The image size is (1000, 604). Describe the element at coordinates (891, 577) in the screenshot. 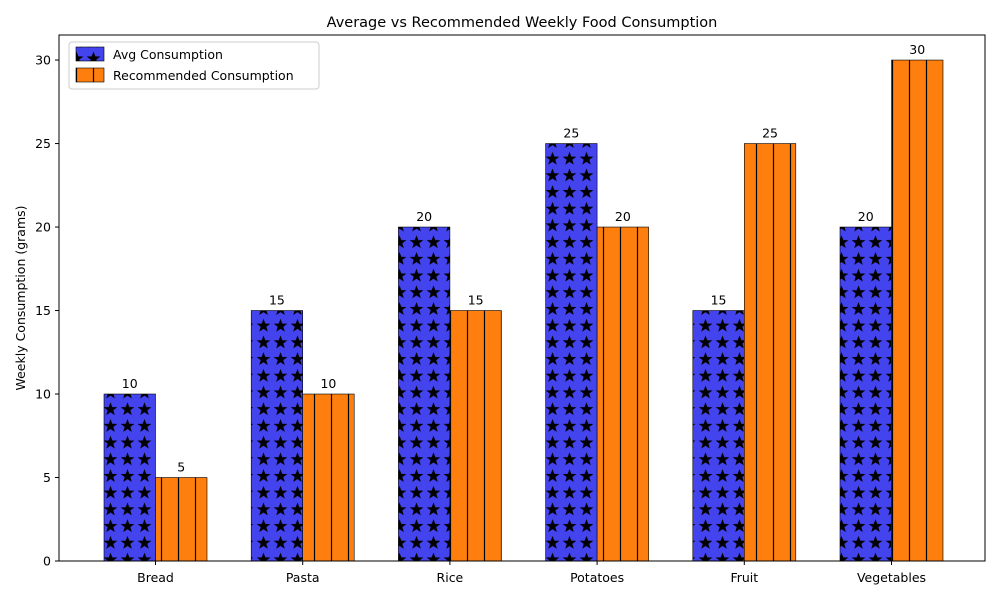

I see `x-tick-label: Vegetables` at that location.